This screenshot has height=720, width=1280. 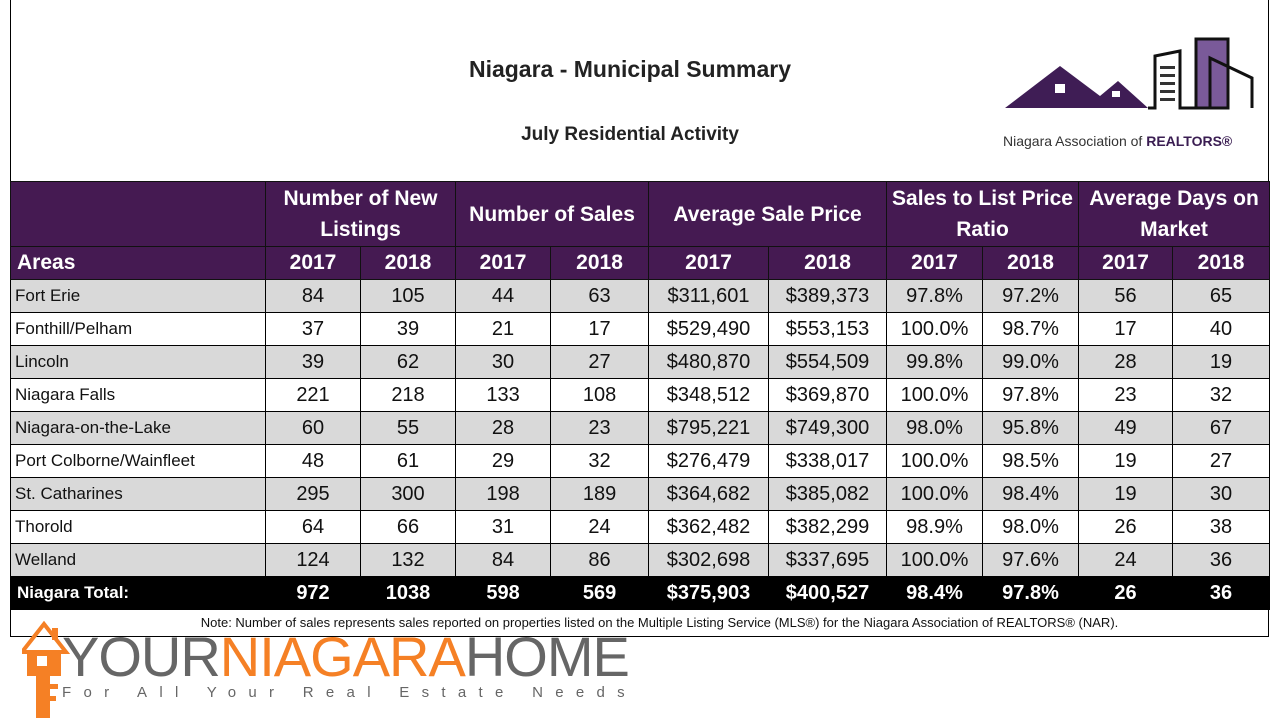 I want to click on value-cell: 24, so click(x=1126, y=560).